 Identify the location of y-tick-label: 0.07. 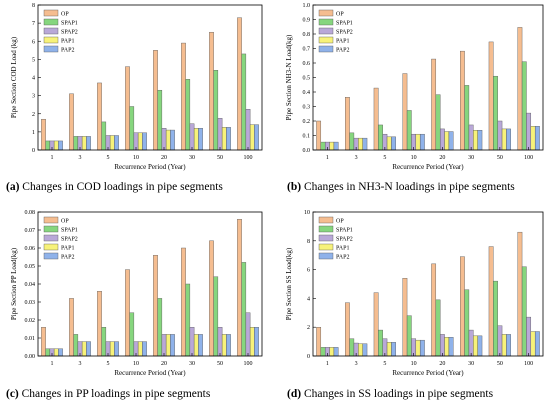
(30, 231).